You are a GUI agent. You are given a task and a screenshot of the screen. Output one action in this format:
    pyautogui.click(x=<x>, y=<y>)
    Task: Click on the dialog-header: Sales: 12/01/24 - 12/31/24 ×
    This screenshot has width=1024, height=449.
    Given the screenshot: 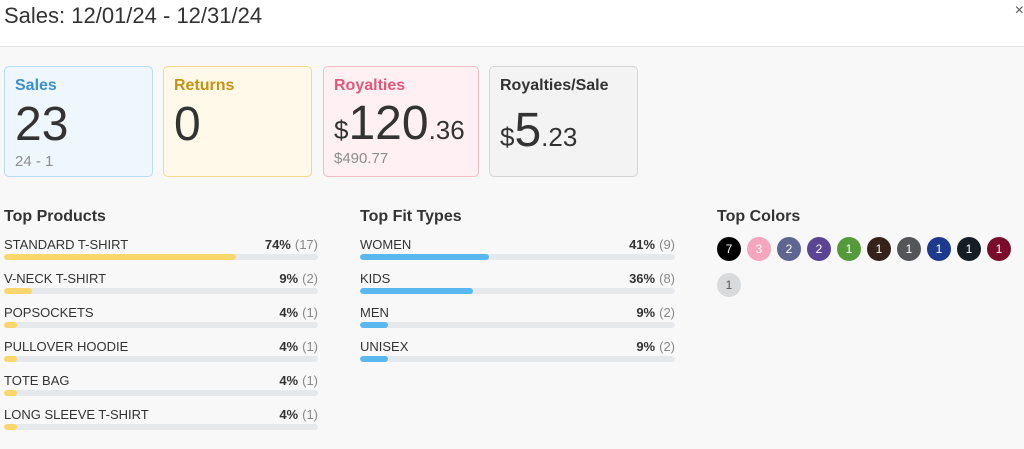 What is the action you would take?
    pyautogui.click(x=512, y=23)
    